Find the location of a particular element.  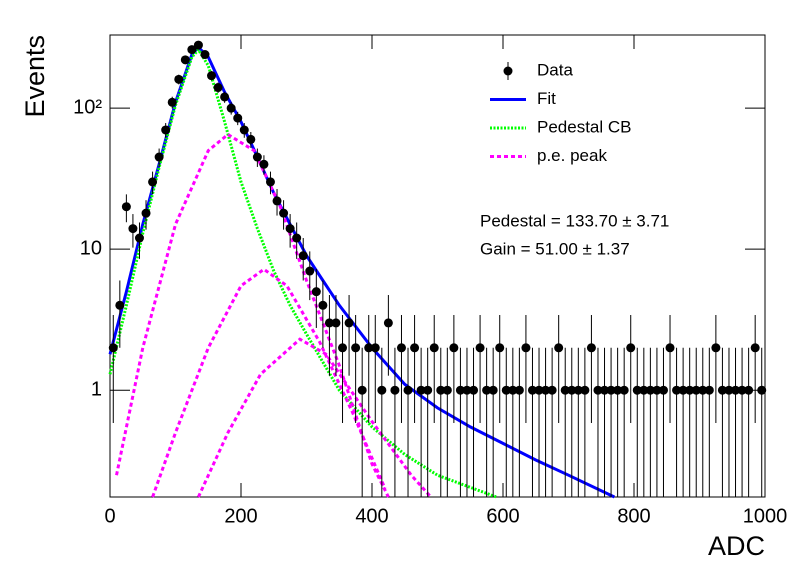

legend-label: Pedestal CB is located at coordinates (584, 126).